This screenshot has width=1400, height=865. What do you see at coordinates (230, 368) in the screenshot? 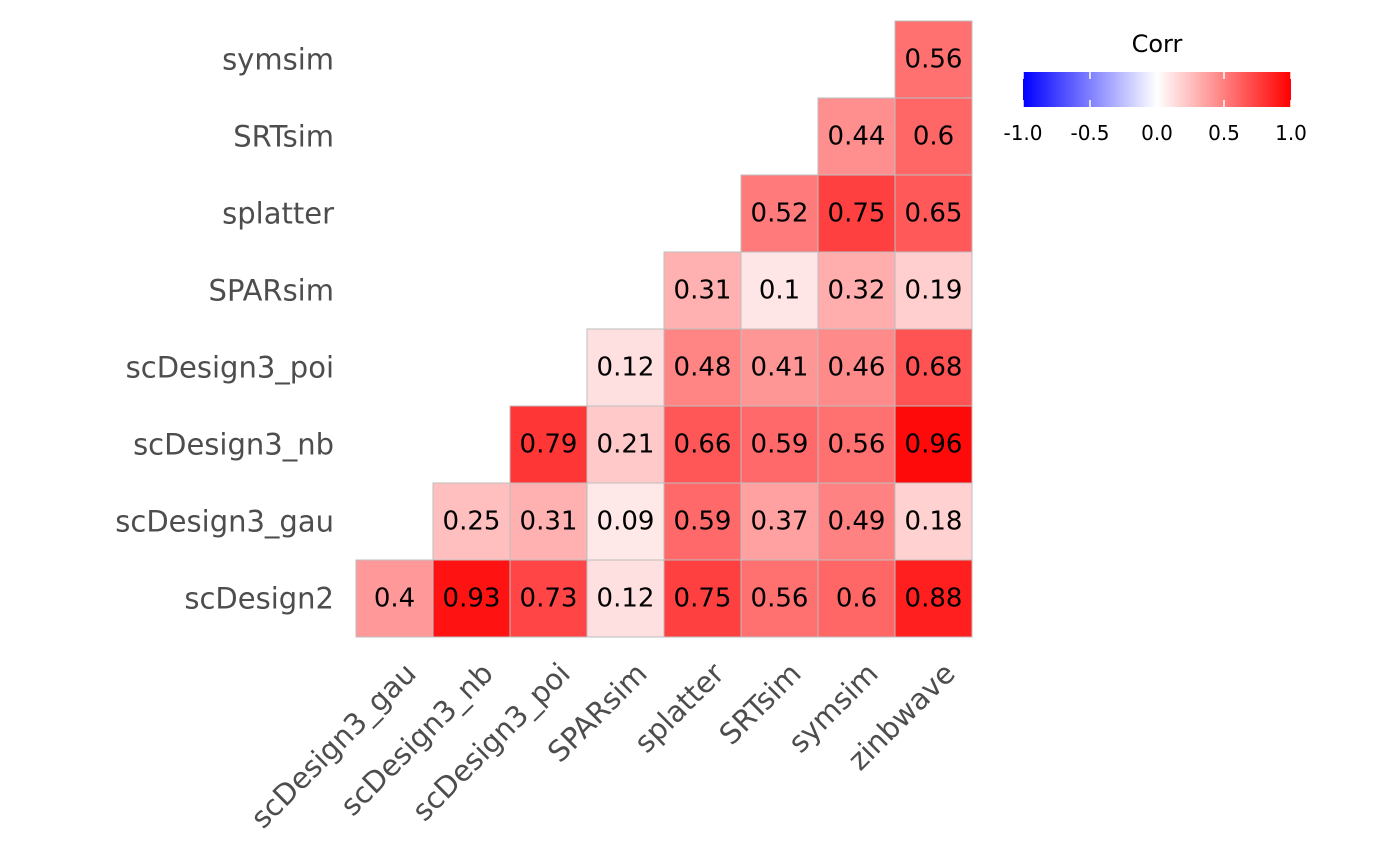
I see `y-axis-label-scdesign3-poi: scDesign3_poi` at bounding box center [230, 368].